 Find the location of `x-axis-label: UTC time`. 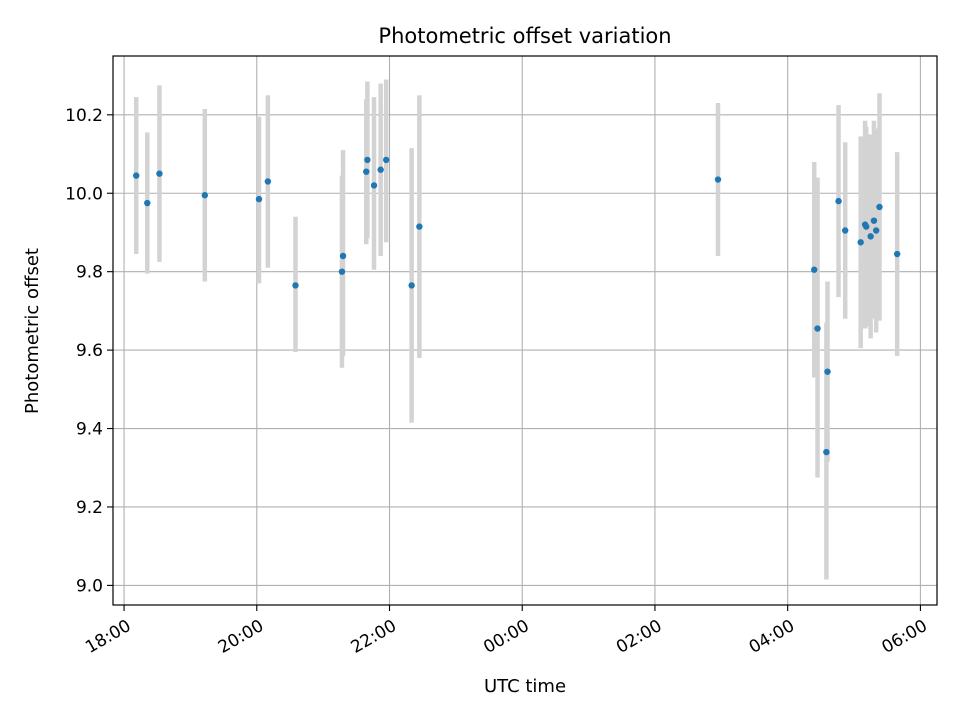

x-axis-label: UTC time is located at coordinates (525, 686).